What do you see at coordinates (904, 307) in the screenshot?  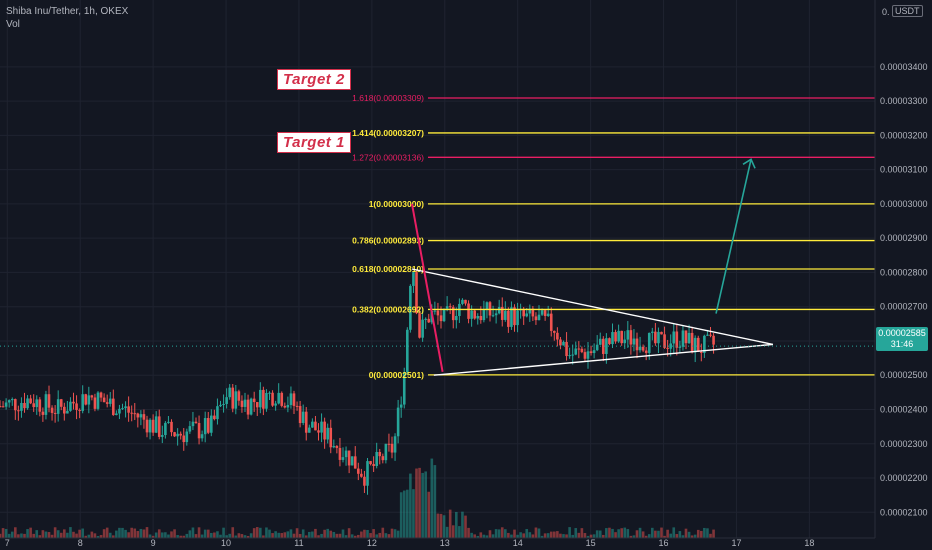 I see `y-tick-label: 0.00002700` at bounding box center [904, 307].